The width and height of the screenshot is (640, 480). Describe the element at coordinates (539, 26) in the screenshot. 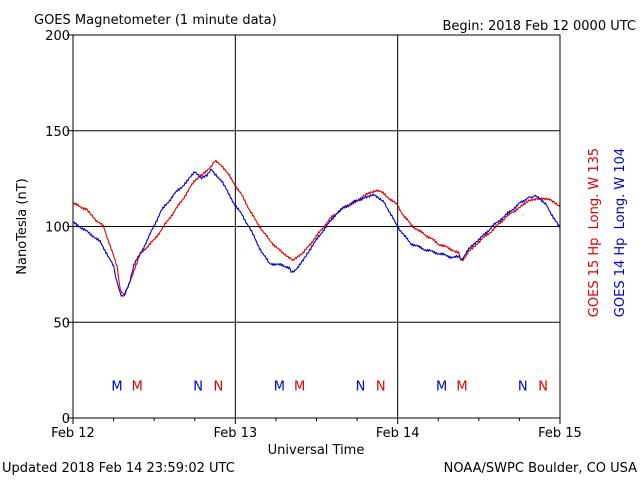

I see `begin-label: Begin: 2018 Feb 12 0000 UTC` at that location.